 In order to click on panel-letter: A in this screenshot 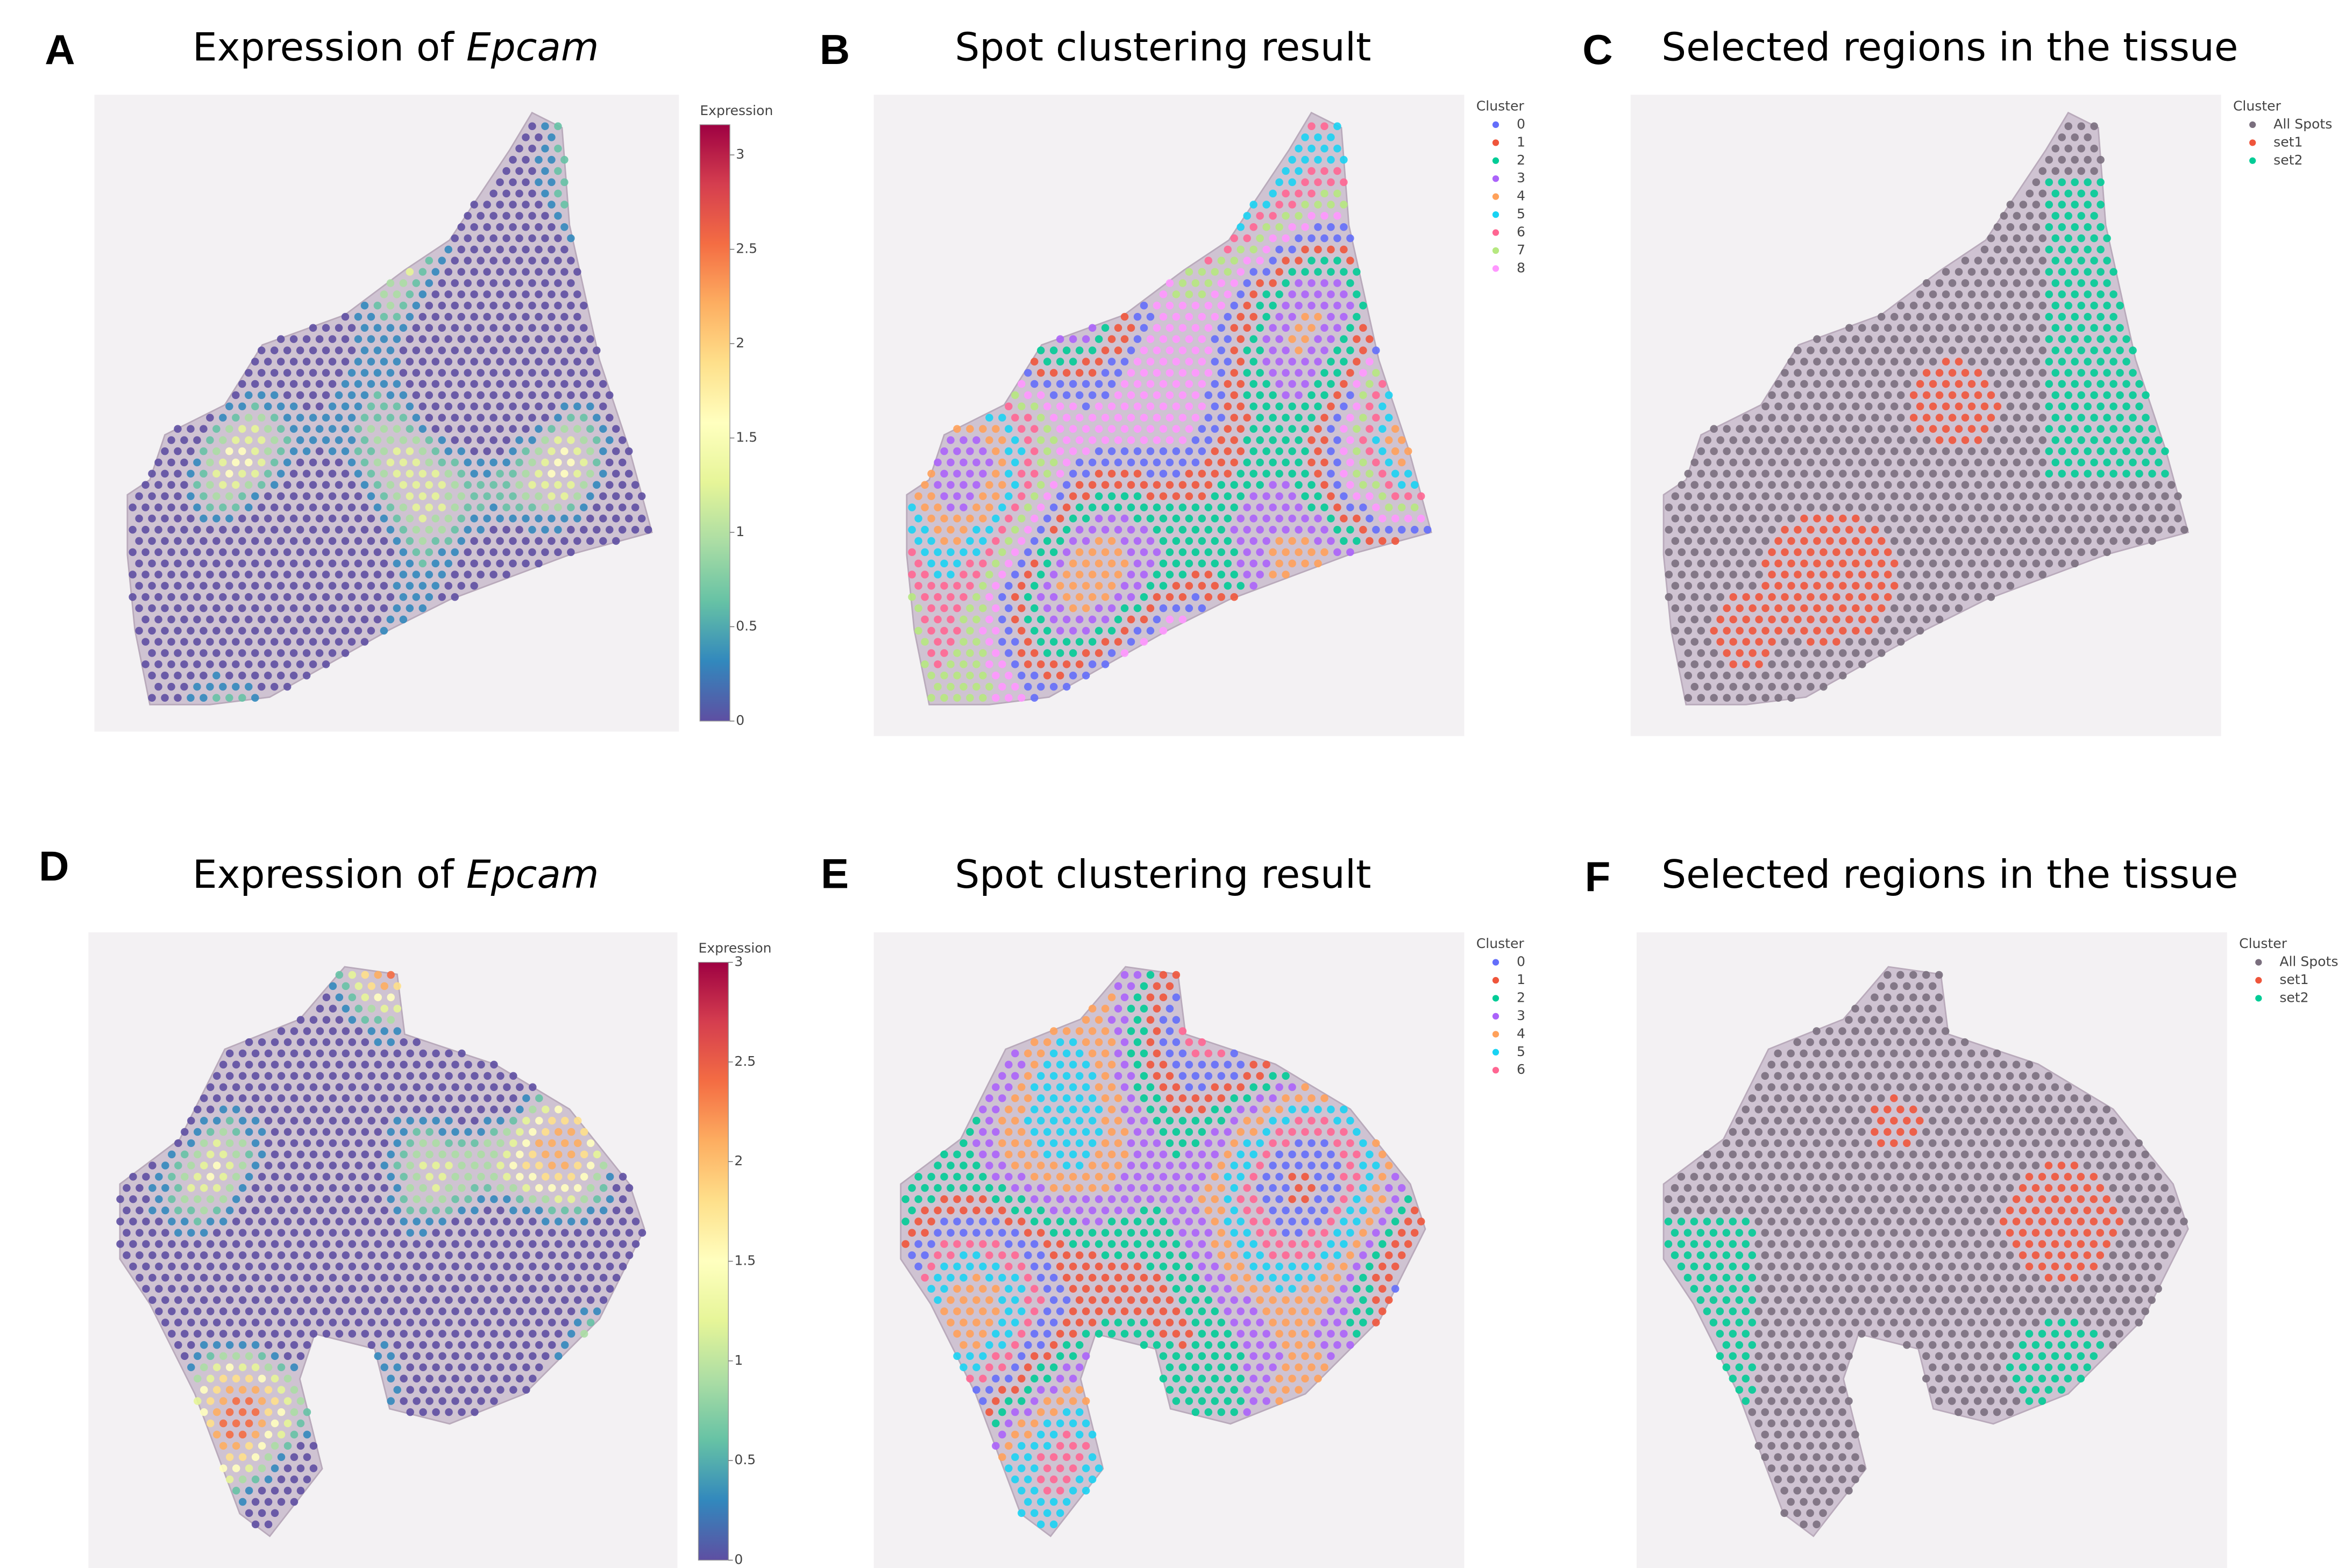, I will do `click(60, 50)`.